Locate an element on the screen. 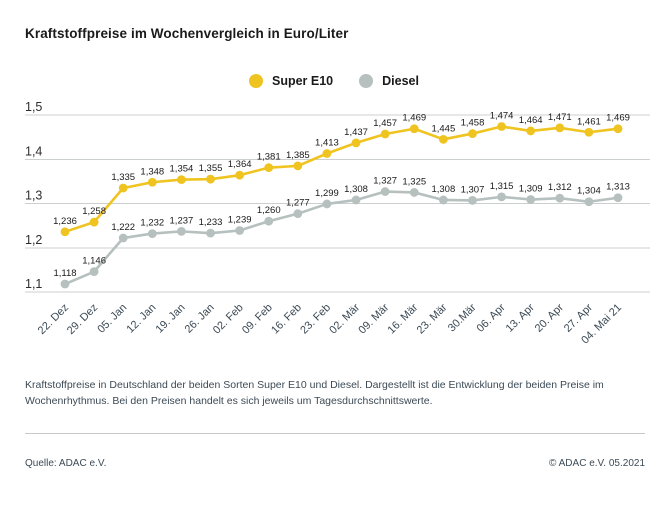 The width and height of the screenshot is (668, 531). x-tick-label: 16. Mär is located at coordinates (403, 318).